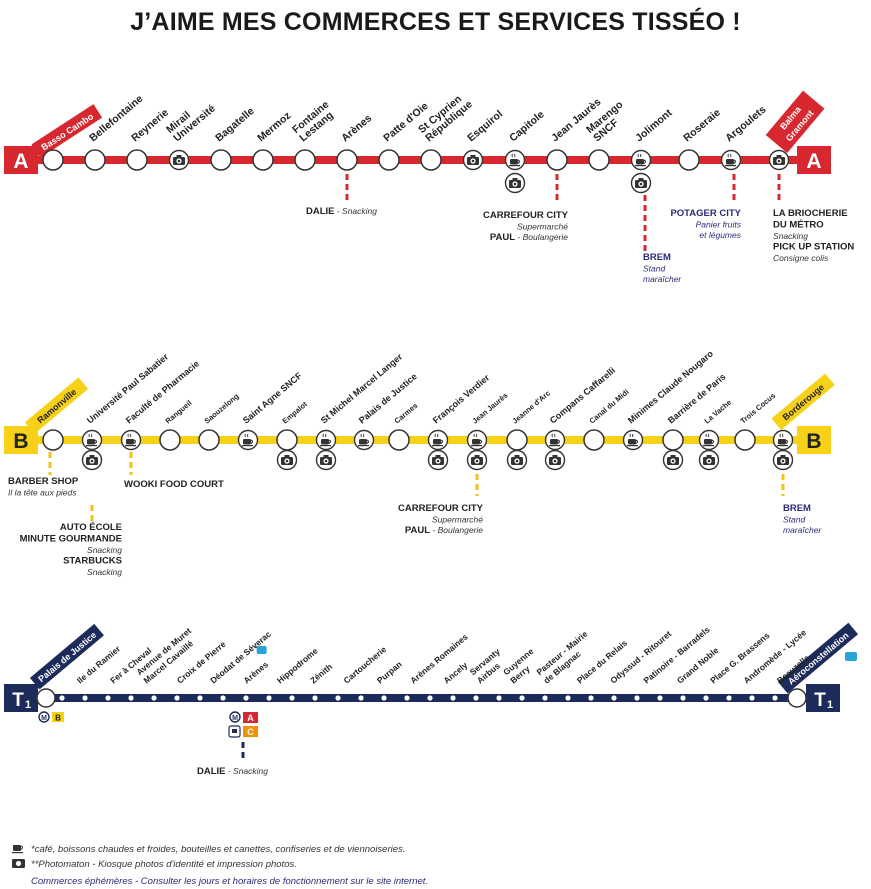 The height and width of the screenshot is (889, 871). I want to click on station-label-faculte-de-pharmacie: Faculté de Pharmacie, so click(162, 391).